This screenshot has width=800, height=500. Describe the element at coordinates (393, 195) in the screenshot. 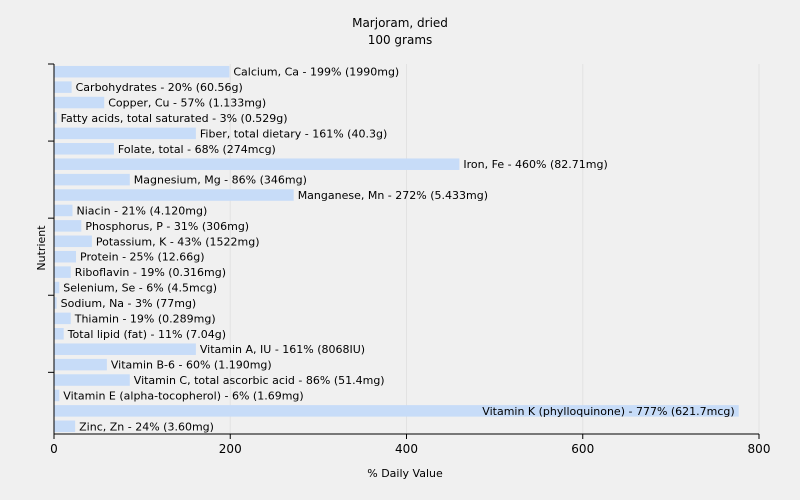

I see `bar-label: Manganese, Mn - 272% (5.433mg)` at that location.